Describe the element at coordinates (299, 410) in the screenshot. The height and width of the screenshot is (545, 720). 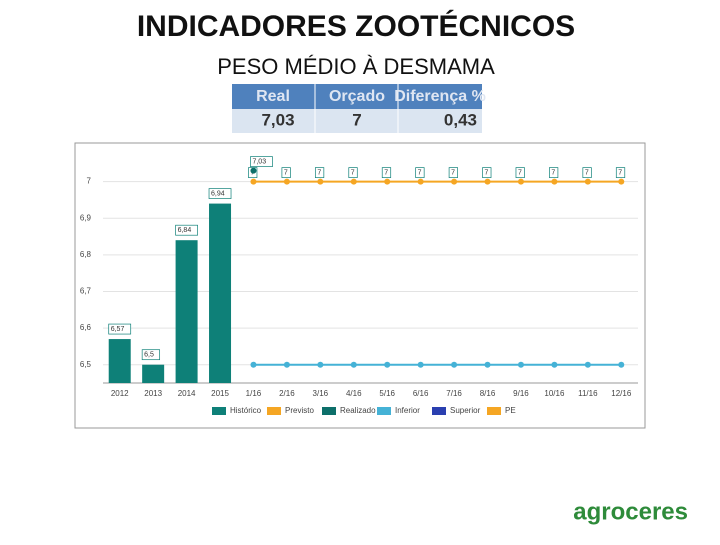
I see `legend-label: Previsto` at that location.